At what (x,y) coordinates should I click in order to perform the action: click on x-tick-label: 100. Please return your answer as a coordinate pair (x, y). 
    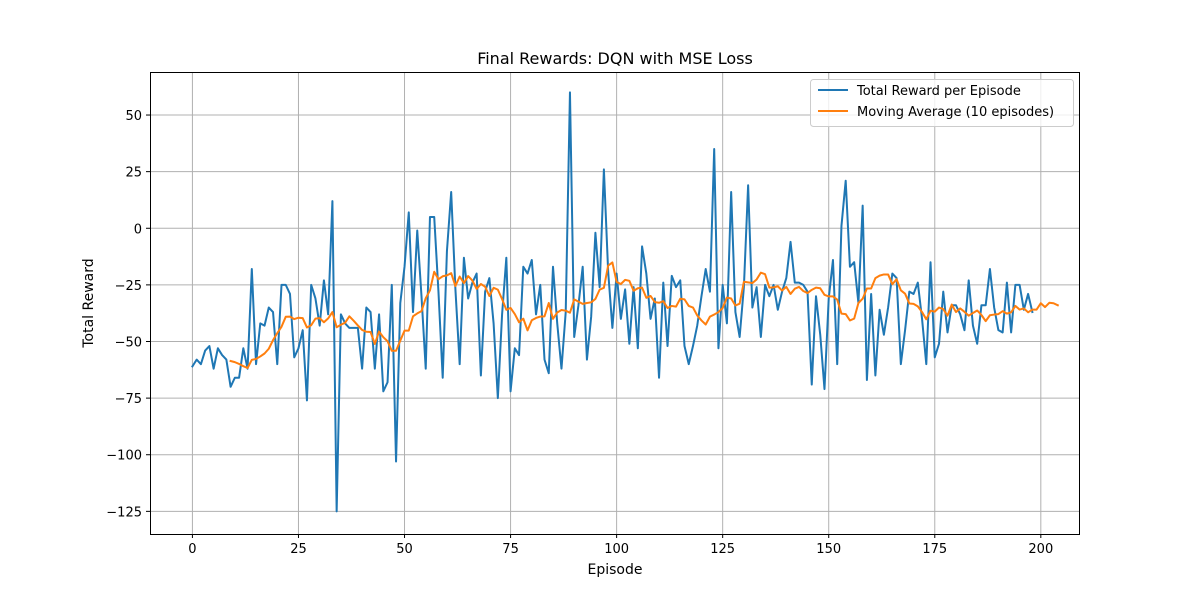
    Looking at the image, I should click on (616, 549).